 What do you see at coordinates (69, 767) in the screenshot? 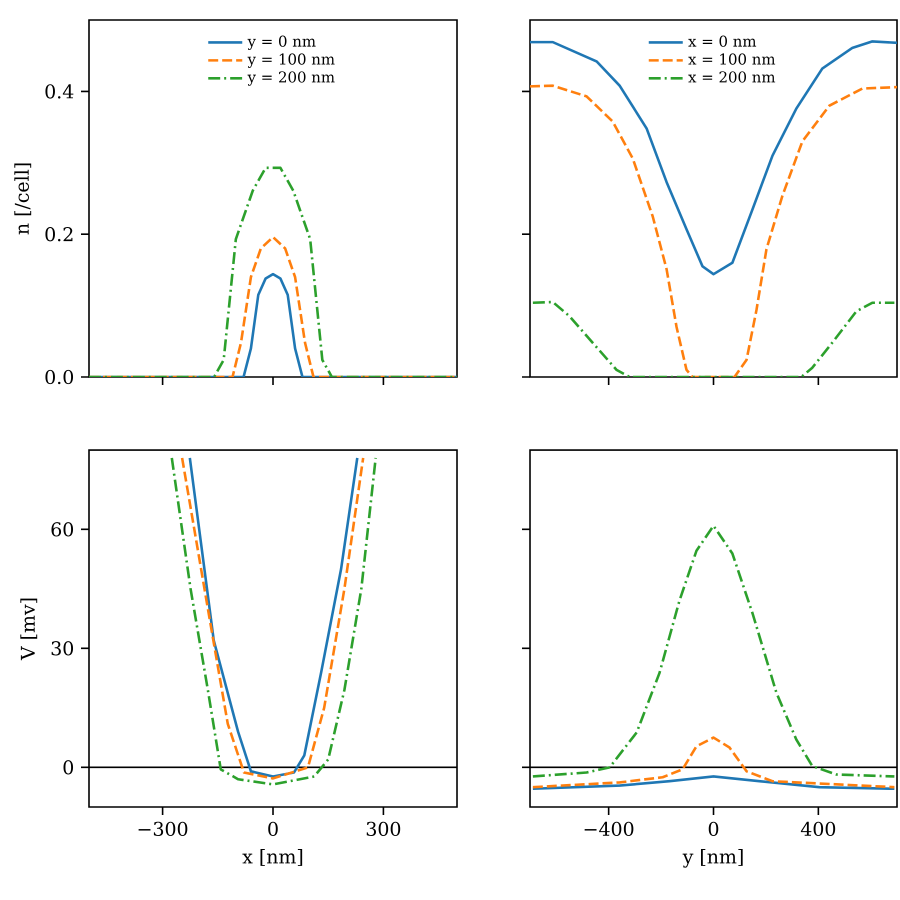
I see `y-tick-label: 0` at bounding box center [69, 767].